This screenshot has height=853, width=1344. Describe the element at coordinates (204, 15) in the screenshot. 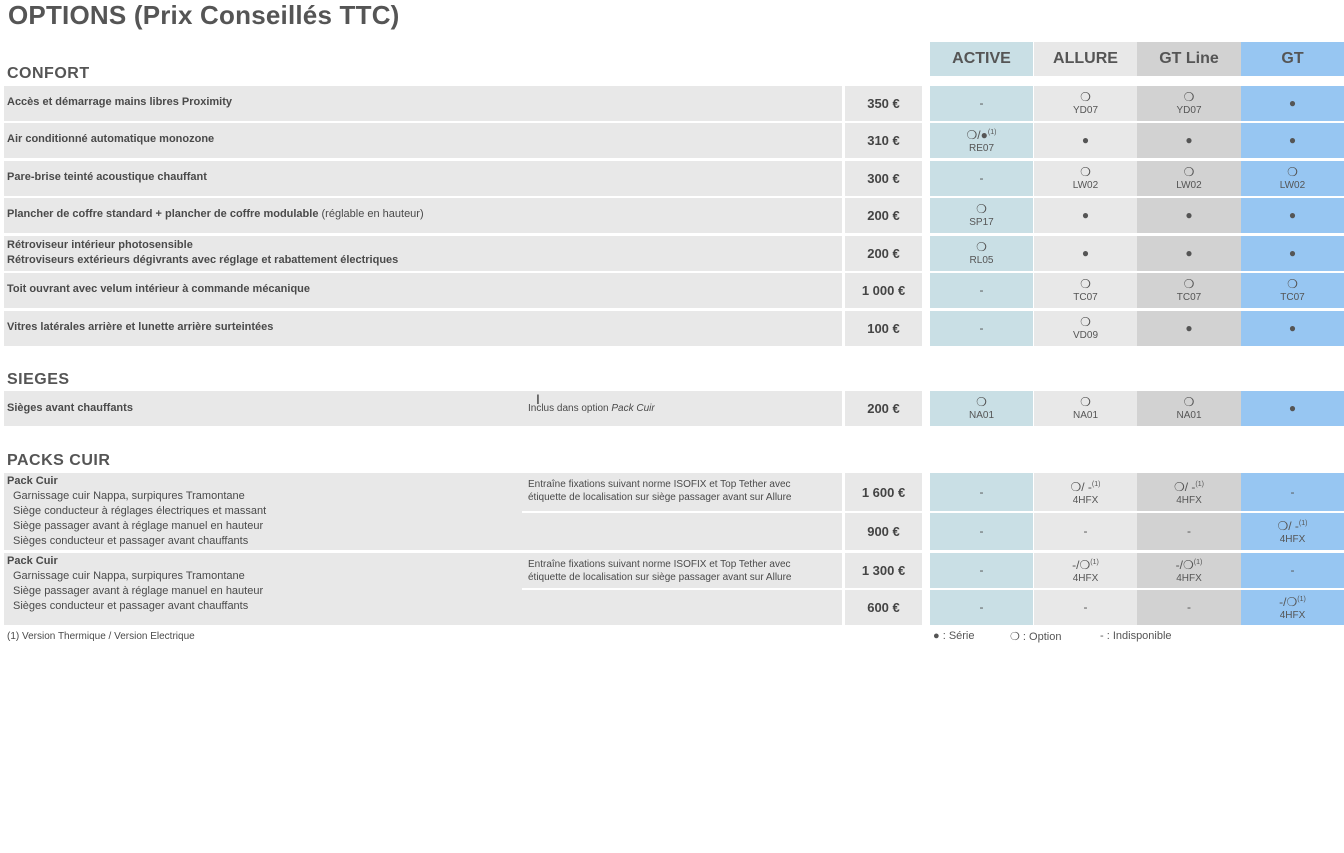

I see `page-title: OPTIONS (Prix Conseillés TTC)` at that location.